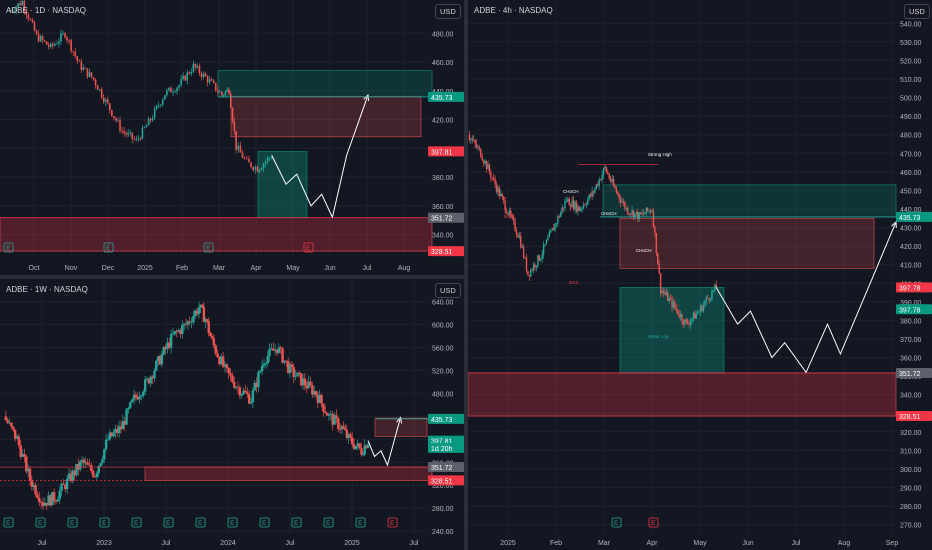  I want to click on x-tick-label: Sep, so click(892, 543).